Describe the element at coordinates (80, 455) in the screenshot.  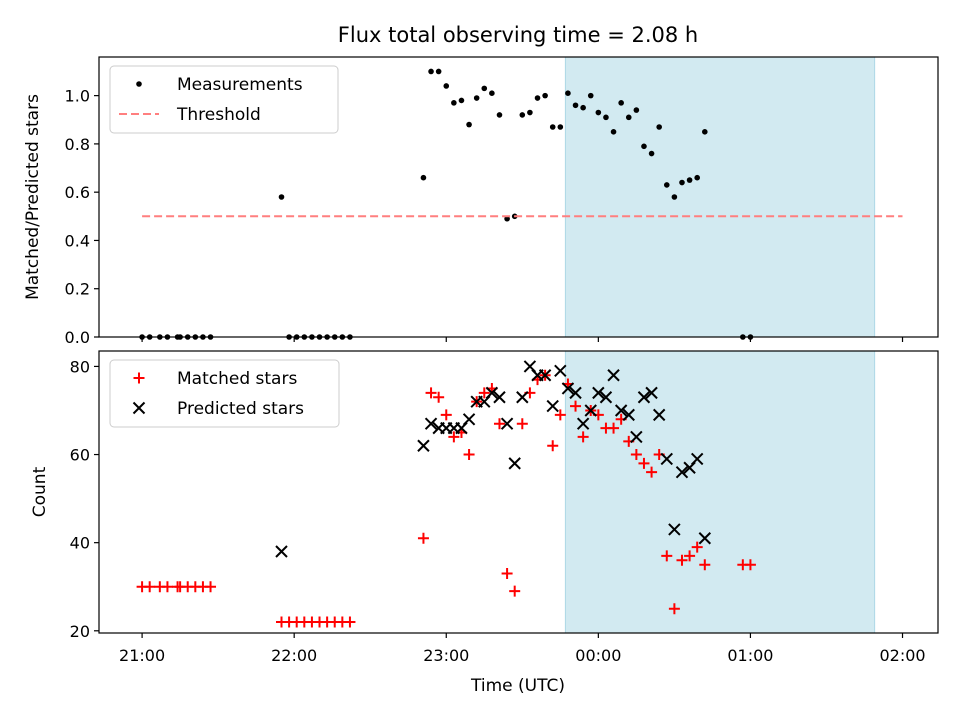
I see `y-tick-label-1-2: 60` at that location.